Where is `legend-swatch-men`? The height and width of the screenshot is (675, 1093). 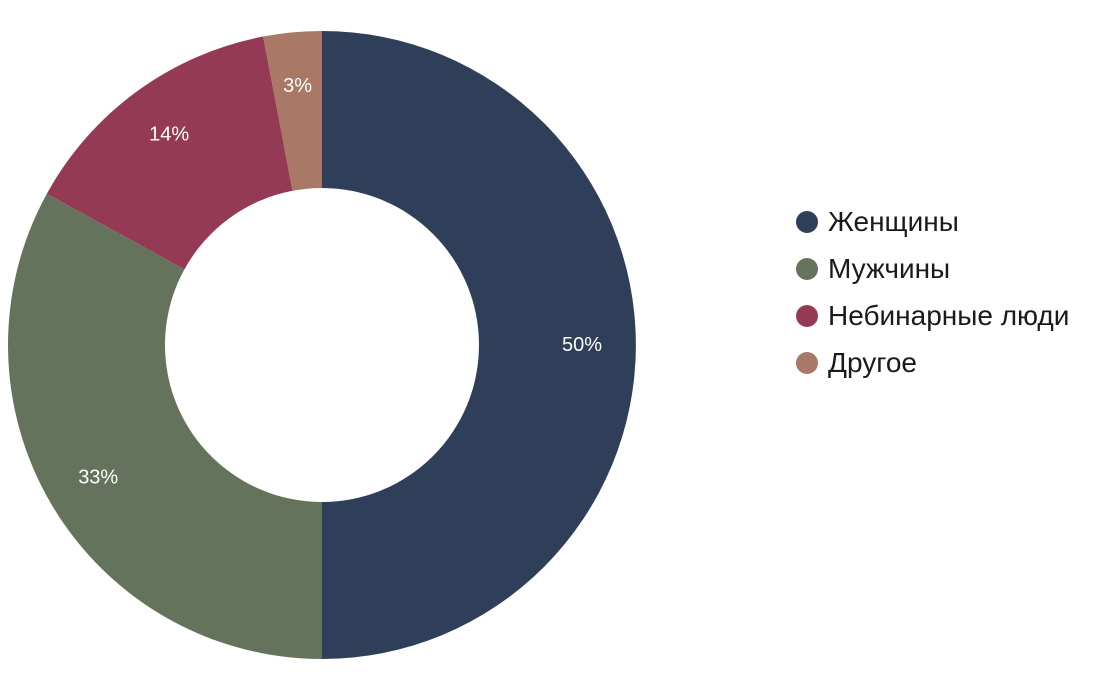 legend-swatch-men is located at coordinates (807, 268).